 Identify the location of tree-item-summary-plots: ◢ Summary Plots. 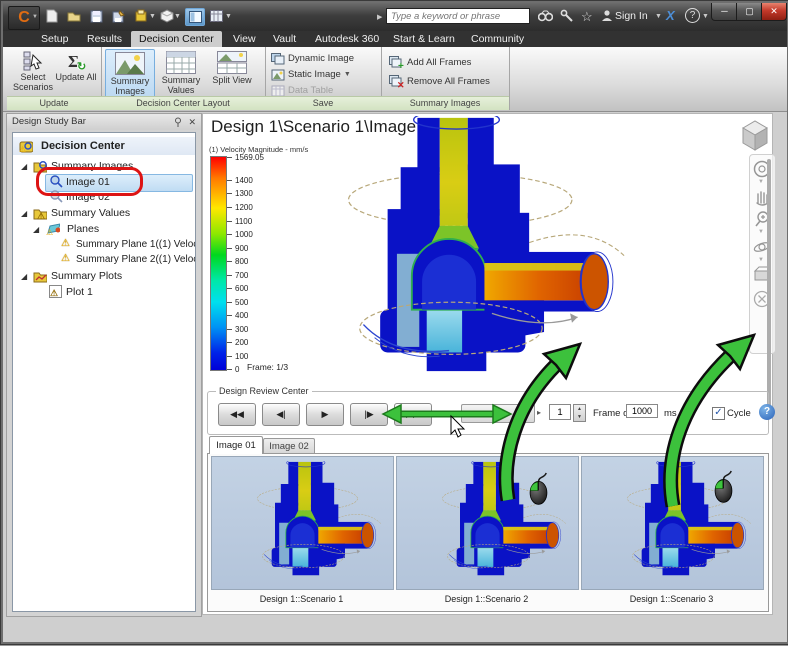
(104, 276).